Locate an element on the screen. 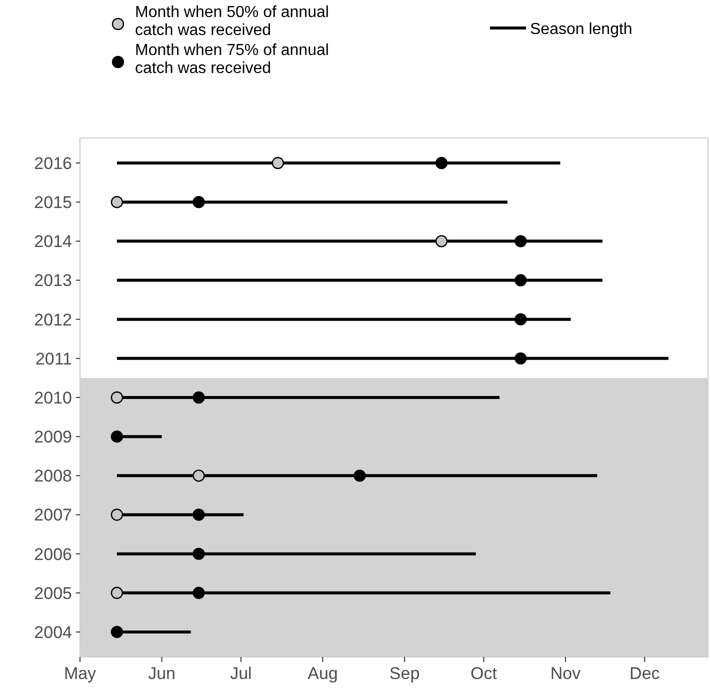 Image resolution: width=710 pixels, height=692 pixels. y-tick-label: 2014 is located at coordinates (53, 242).